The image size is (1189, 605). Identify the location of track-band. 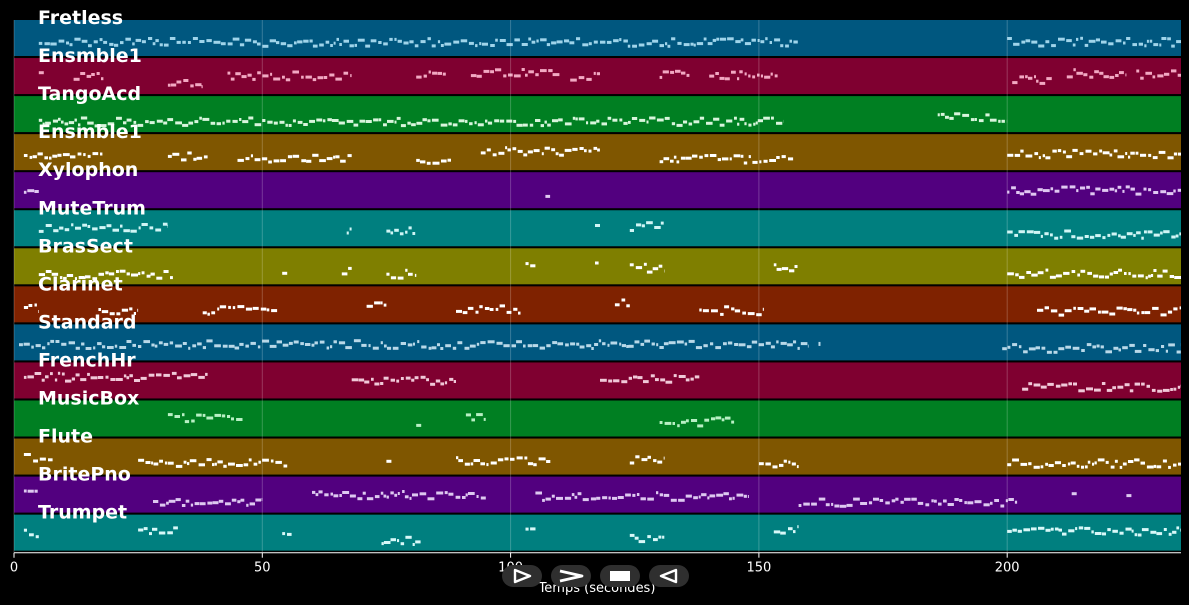
(597, 76).